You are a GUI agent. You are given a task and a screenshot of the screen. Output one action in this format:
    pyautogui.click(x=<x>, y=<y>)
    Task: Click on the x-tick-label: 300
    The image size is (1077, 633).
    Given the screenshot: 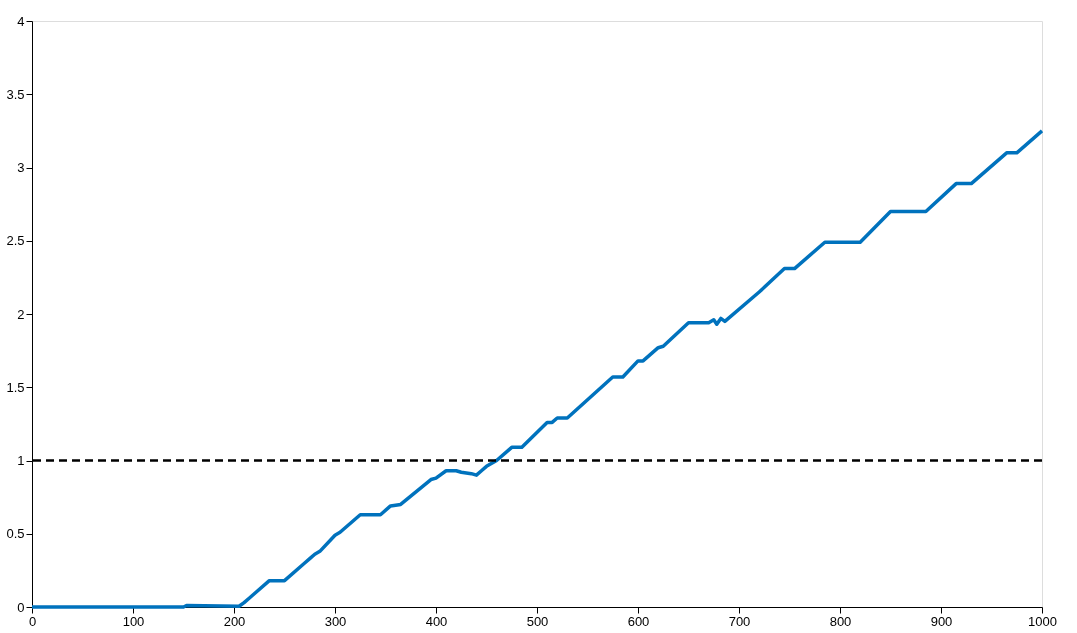 What is the action you would take?
    pyautogui.click(x=335, y=621)
    